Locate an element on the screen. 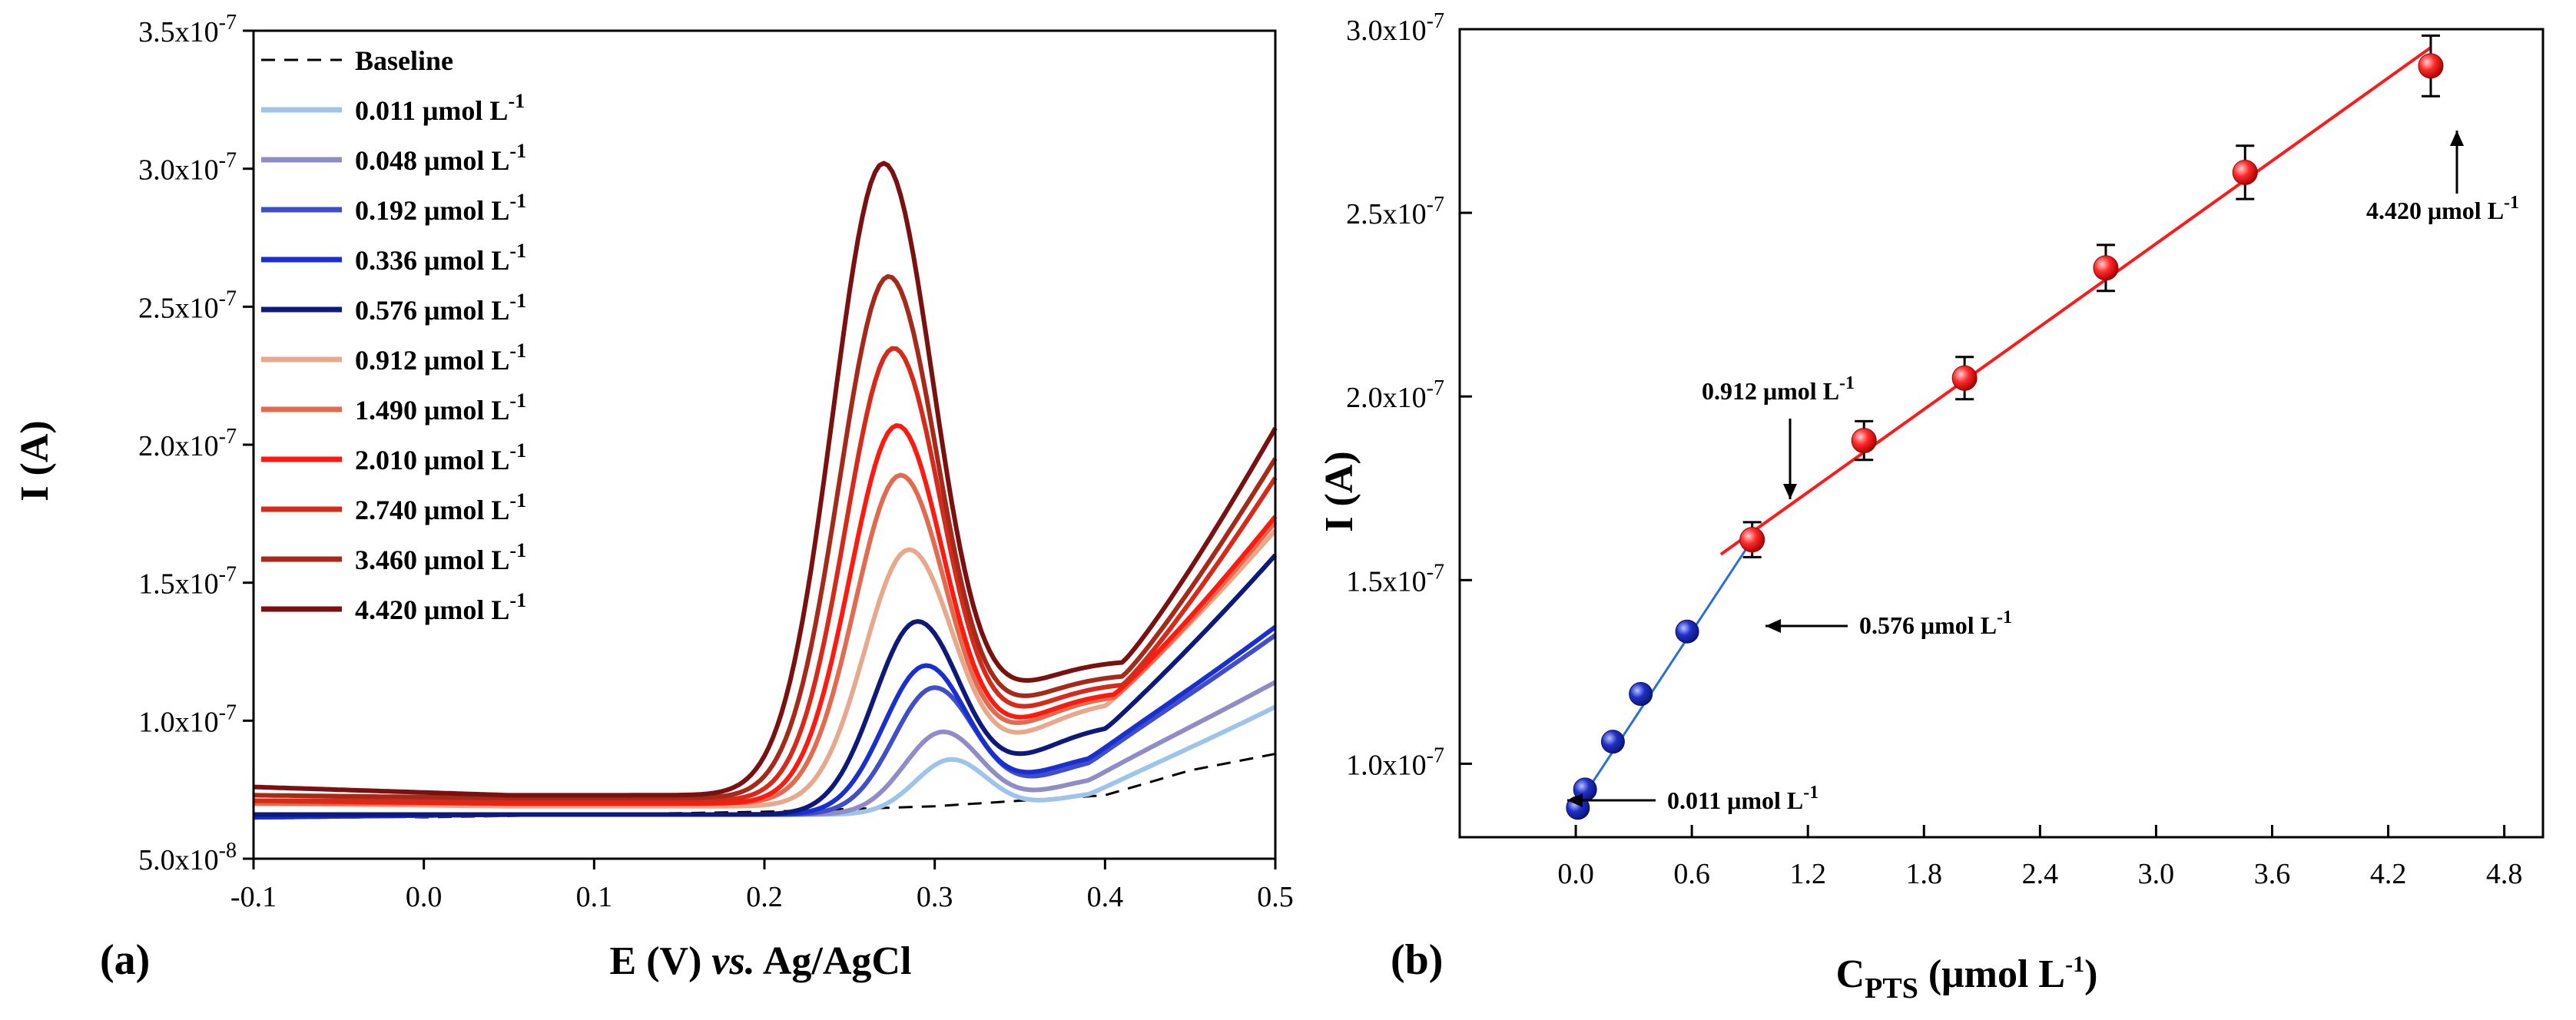  y-tick-label-mantissa: 3.5x10 is located at coordinates (178, 32).